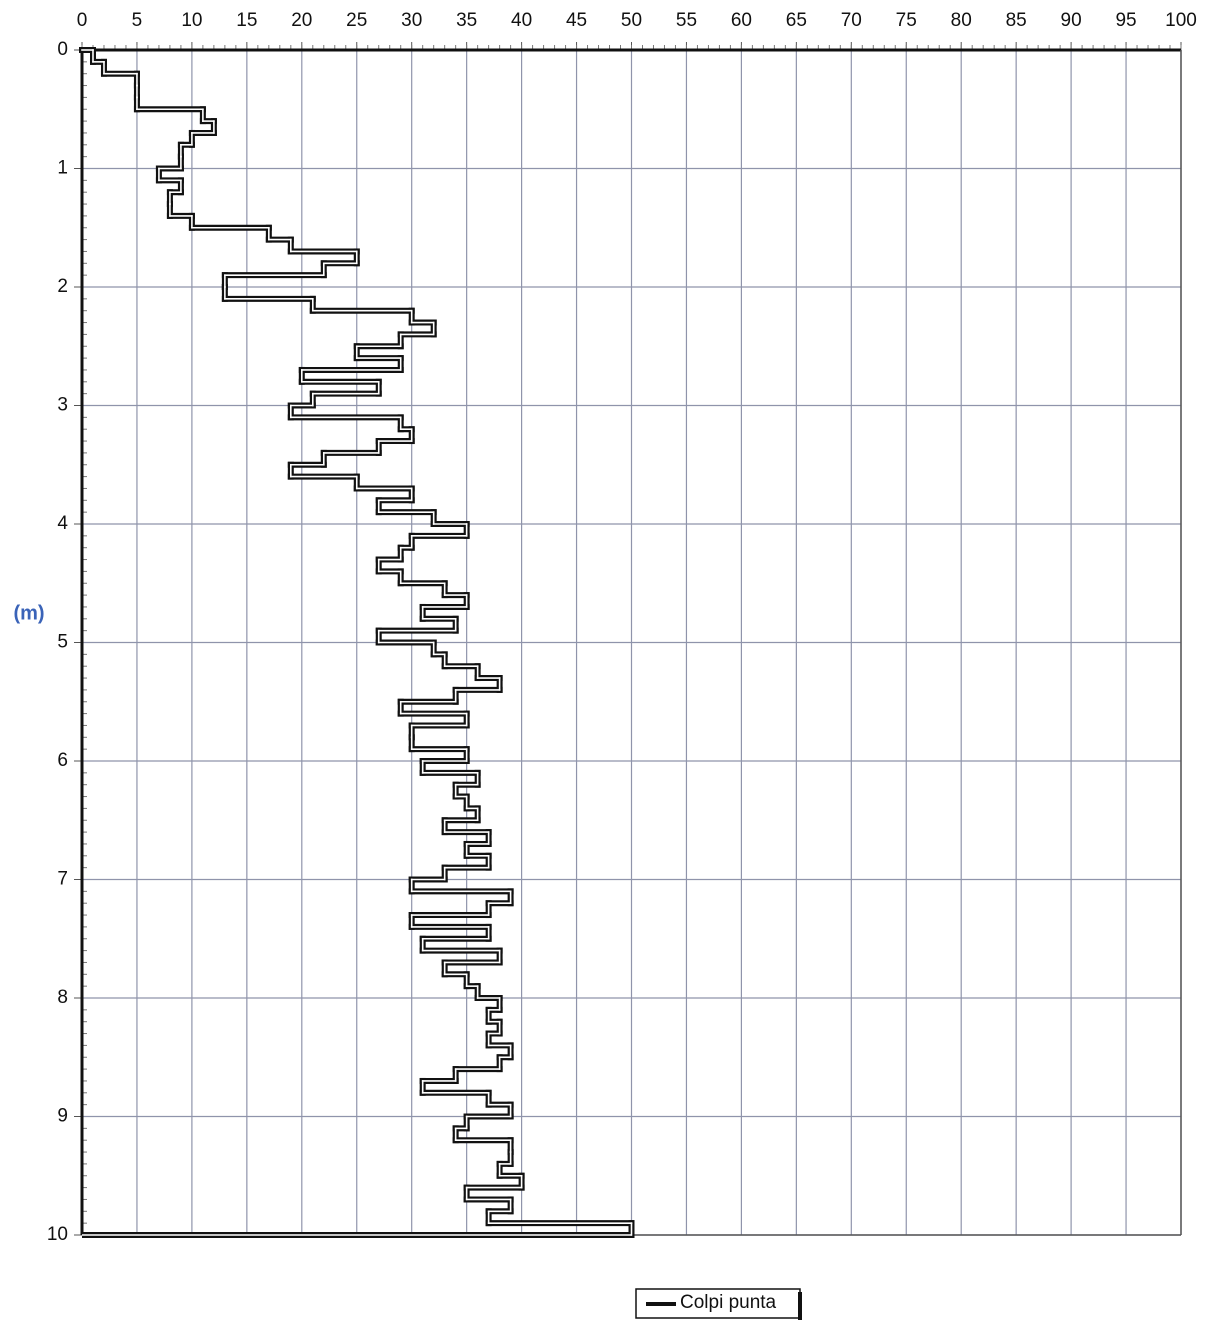 The image size is (1210, 1321). What do you see at coordinates (62, 997) in the screenshot?
I see `y-tick-label: 8` at bounding box center [62, 997].